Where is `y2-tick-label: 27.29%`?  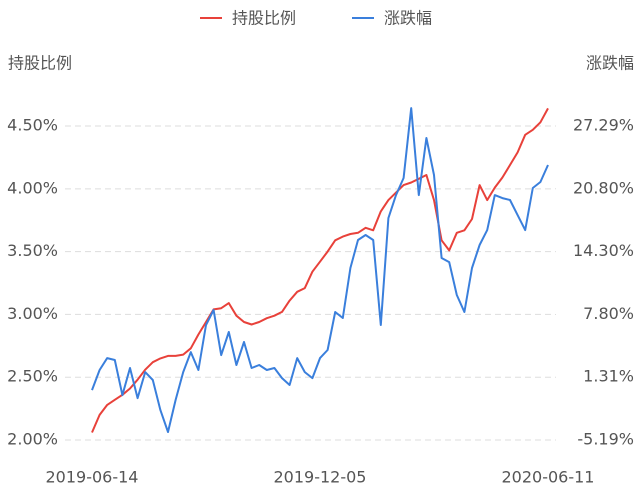
y2-tick-label: 27.29% is located at coordinates (603, 125).